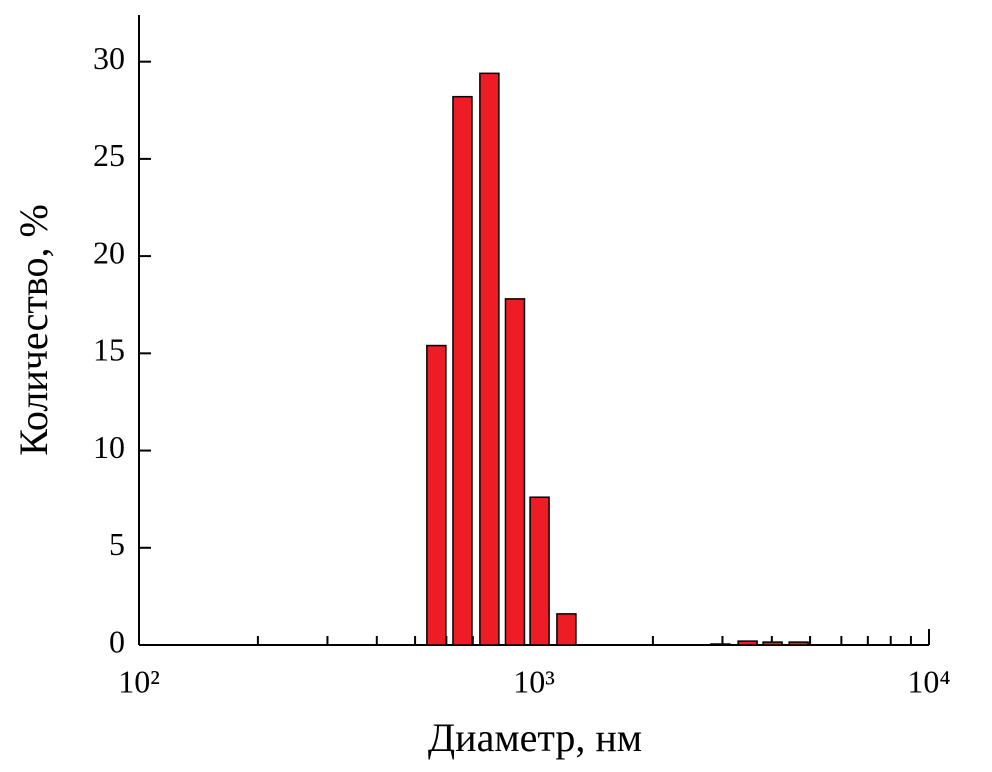  What do you see at coordinates (109, 447) in the screenshot?
I see `y-tick-label: 10` at bounding box center [109, 447].